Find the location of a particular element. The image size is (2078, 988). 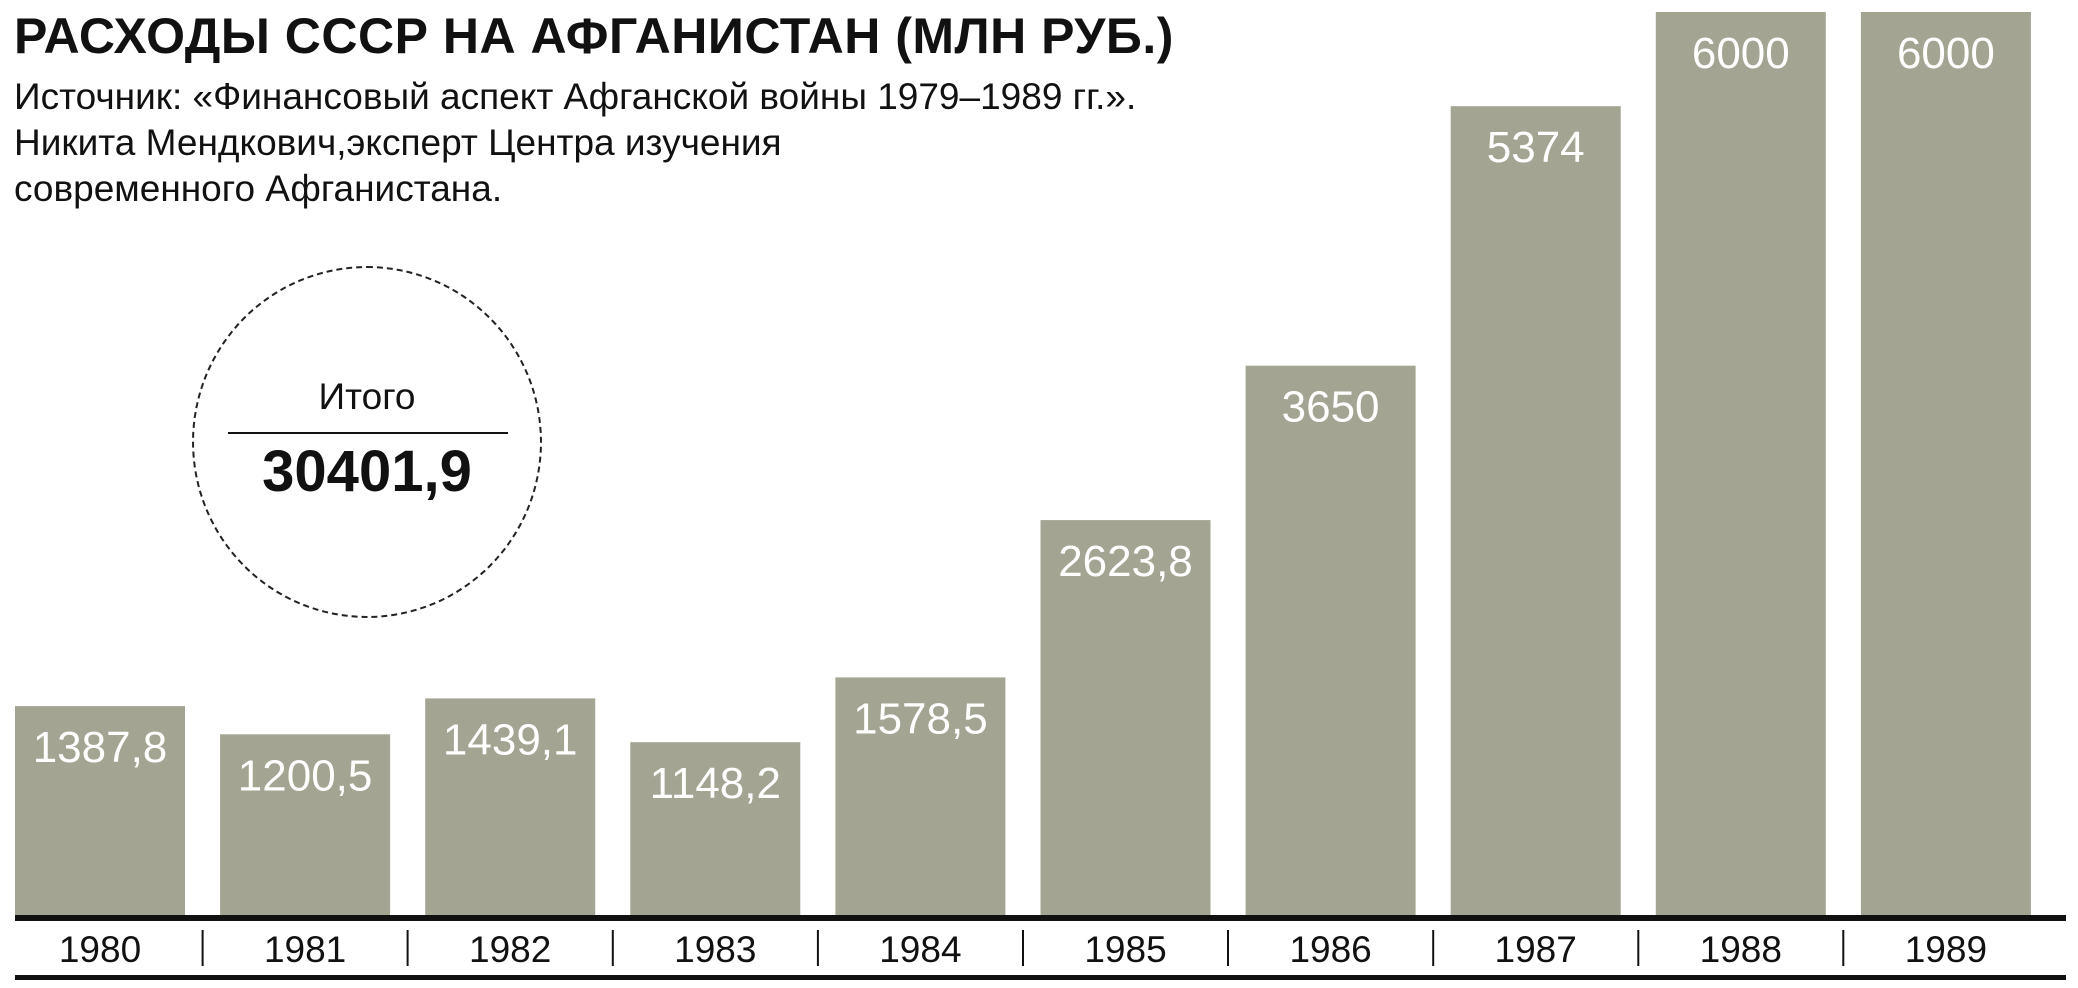

bar-1983 is located at coordinates (715, 828).